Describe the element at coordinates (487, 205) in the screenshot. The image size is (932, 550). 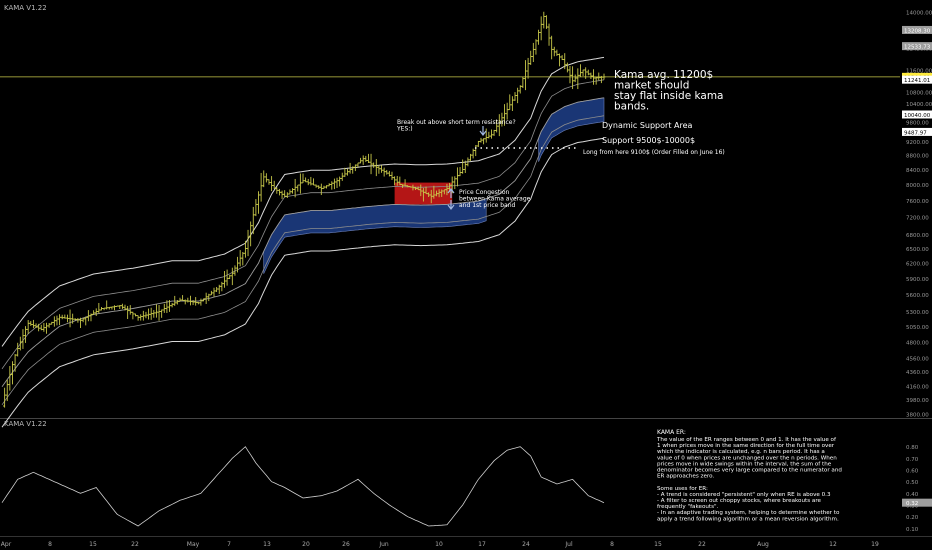
I see `note-congestion: and 1st price band` at that location.